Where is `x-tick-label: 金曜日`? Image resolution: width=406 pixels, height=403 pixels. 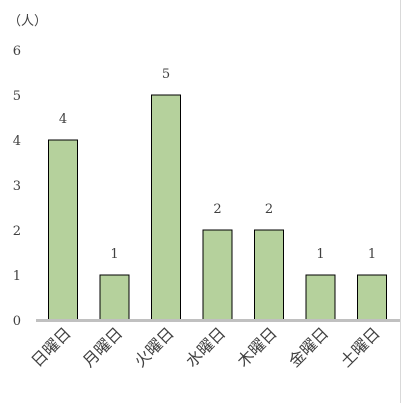 x-tick-label: 金曜日 is located at coordinates (308, 346).